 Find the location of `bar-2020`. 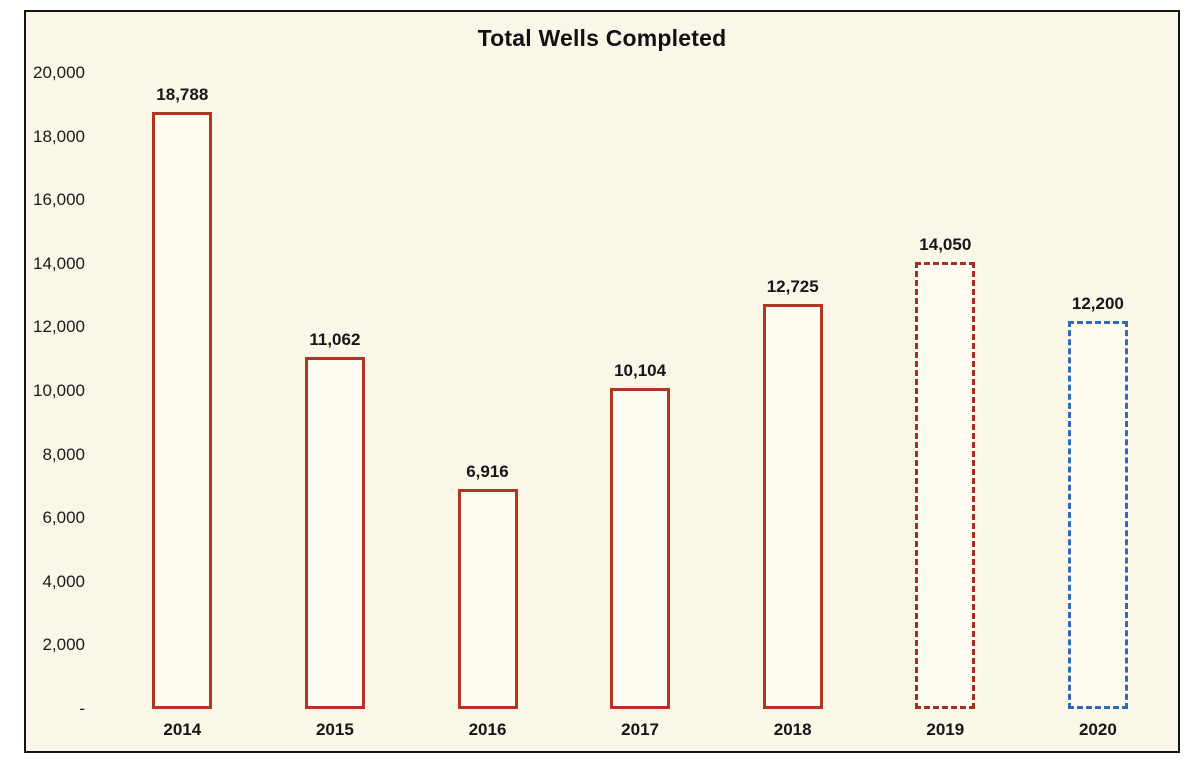

bar-2020 is located at coordinates (1097, 515).